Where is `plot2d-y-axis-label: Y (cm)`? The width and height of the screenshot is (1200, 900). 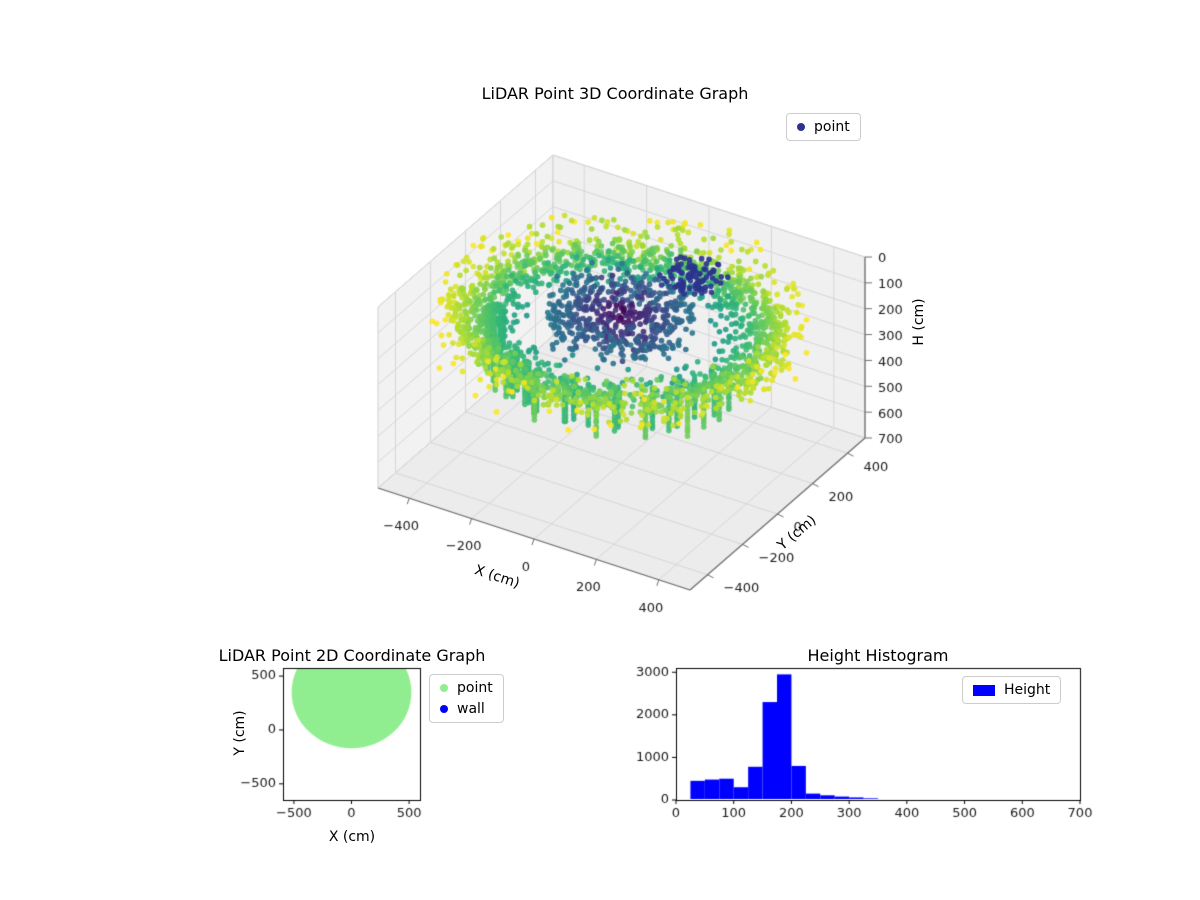 plot2d-y-axis-label: Y (cm) is located at coordinates (240, 733).